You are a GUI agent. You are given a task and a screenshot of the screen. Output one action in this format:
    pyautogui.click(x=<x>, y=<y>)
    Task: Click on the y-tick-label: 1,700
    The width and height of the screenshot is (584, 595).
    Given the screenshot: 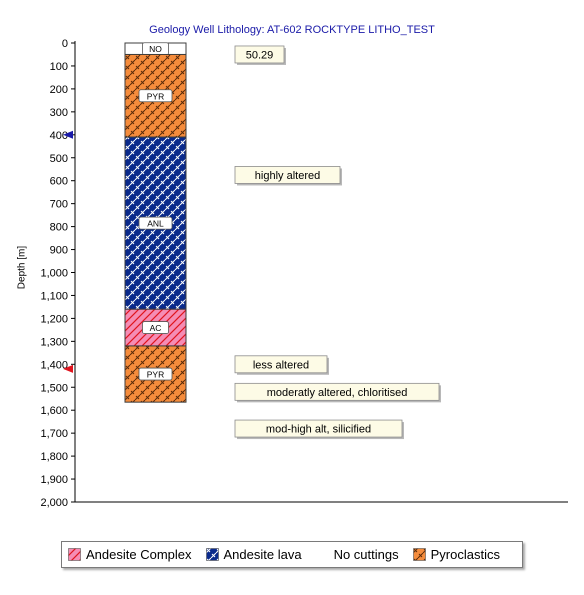 What is the action you would take?
    pyautogui.click(x=54, y=434)
    